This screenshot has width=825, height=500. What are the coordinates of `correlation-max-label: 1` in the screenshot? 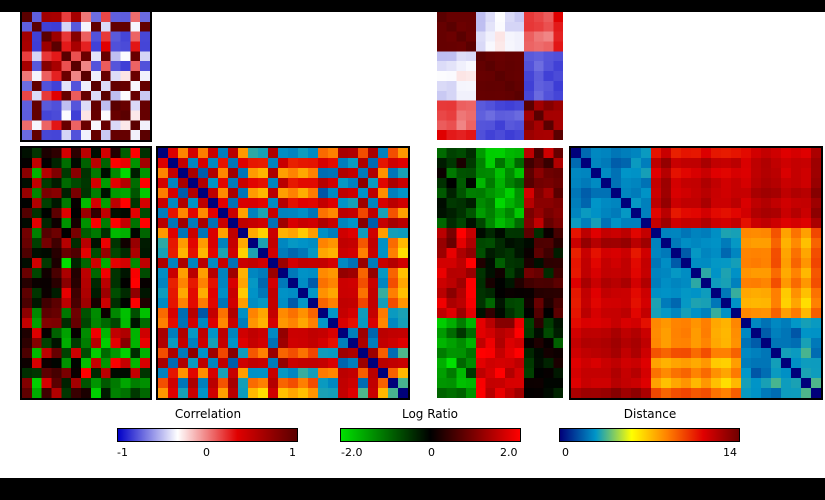 It's located at (292, 452).